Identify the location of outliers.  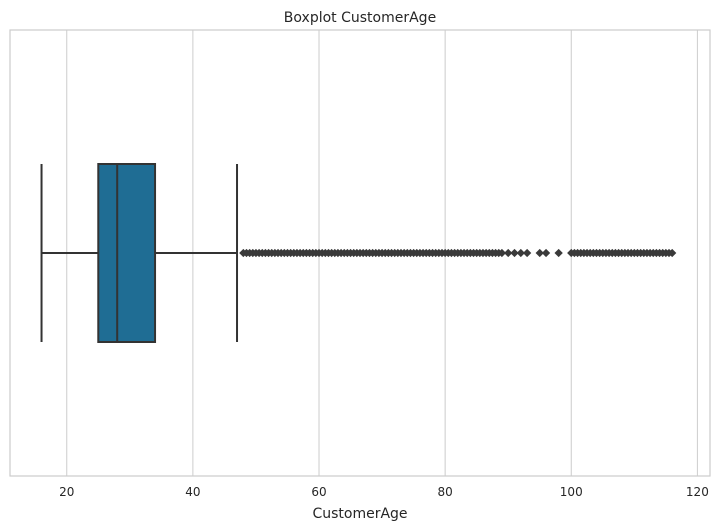
(458, 253).